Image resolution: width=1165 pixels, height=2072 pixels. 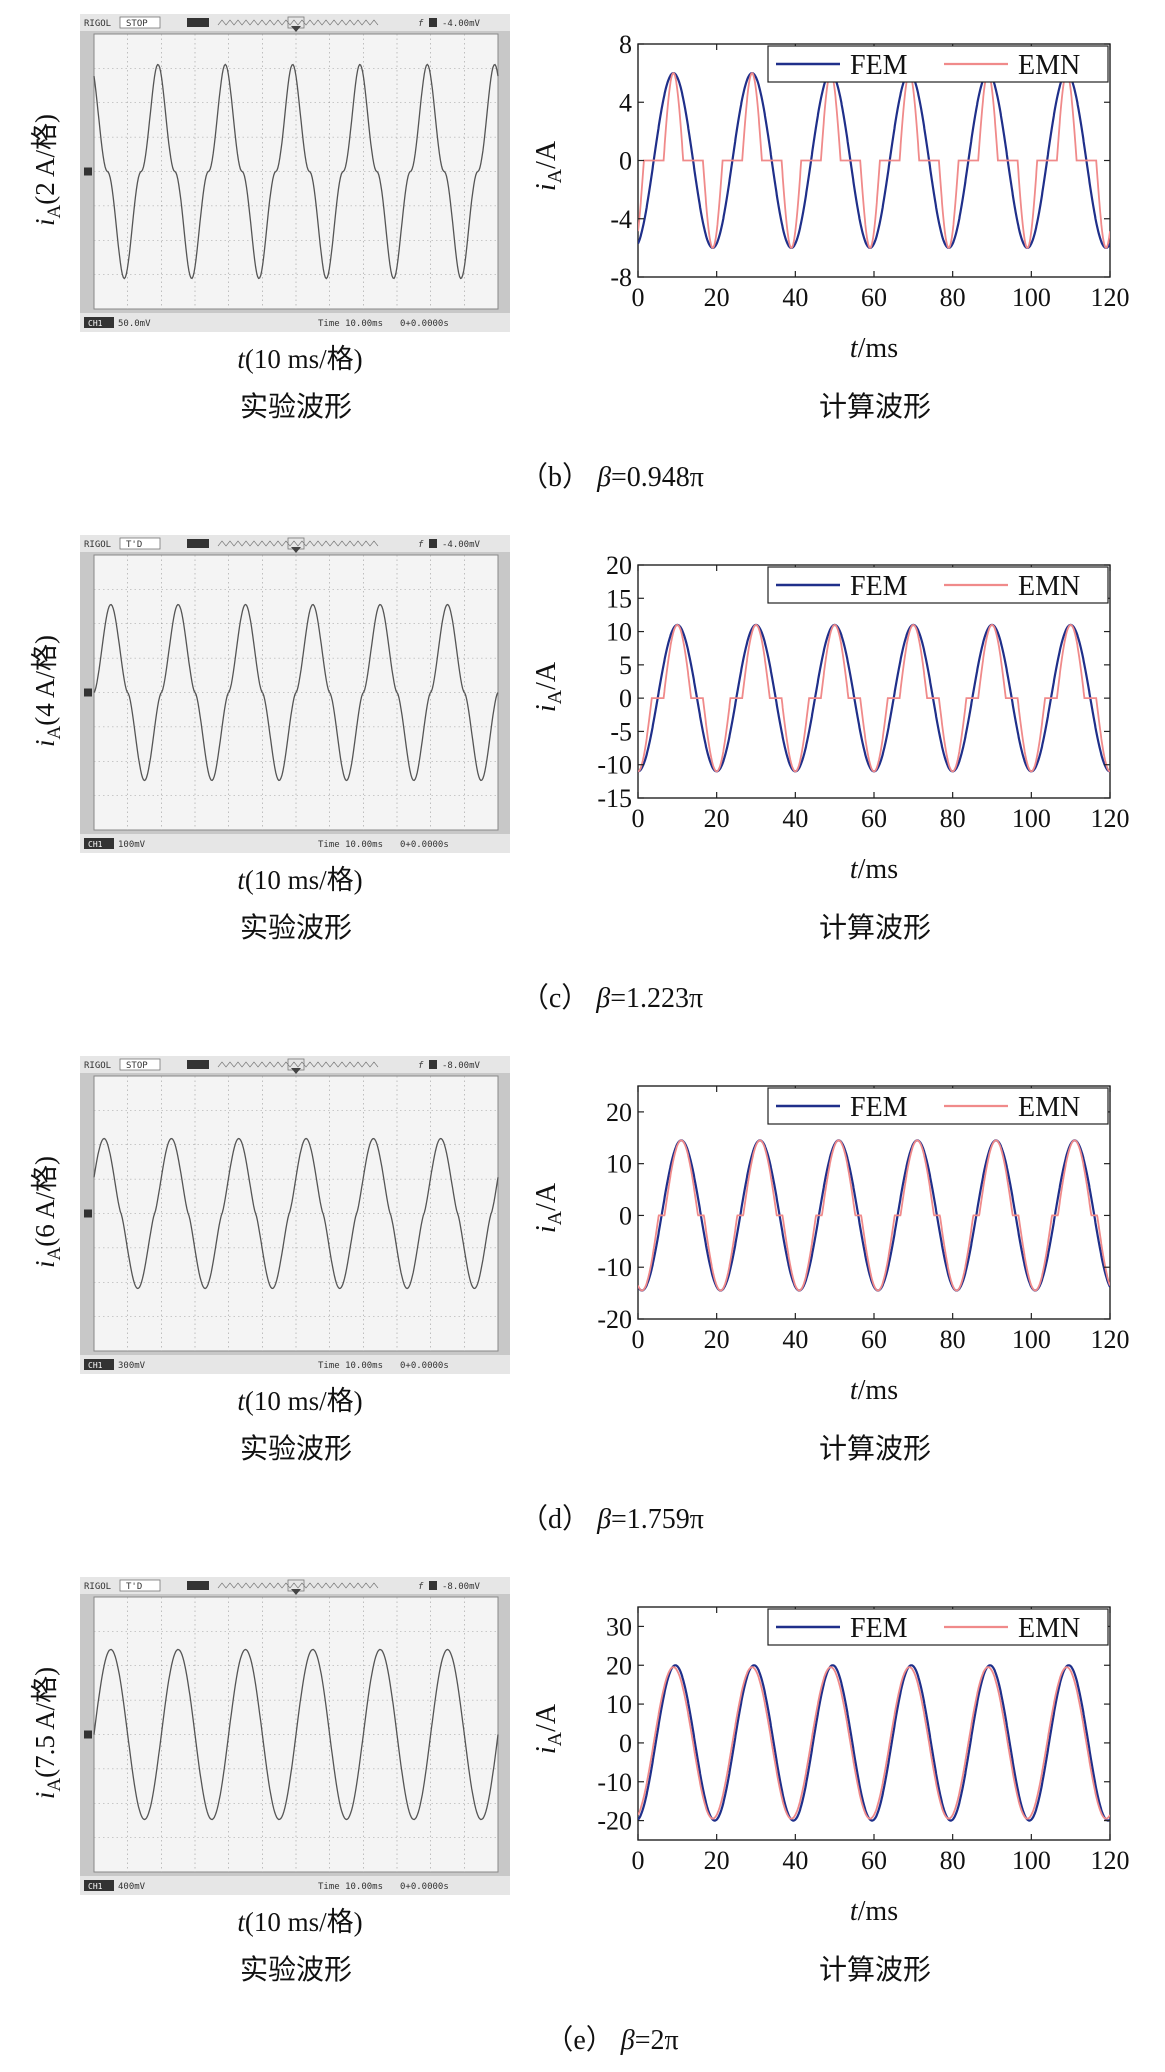 I want to click on panel-caption-label: （c）, so click(x=555, y=998).